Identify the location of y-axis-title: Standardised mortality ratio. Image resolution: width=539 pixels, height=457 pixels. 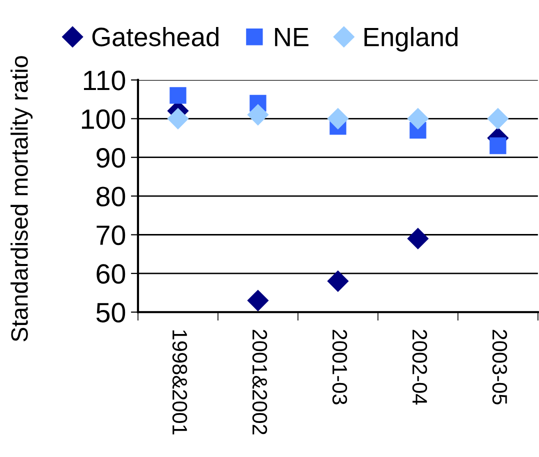
(21, 199).